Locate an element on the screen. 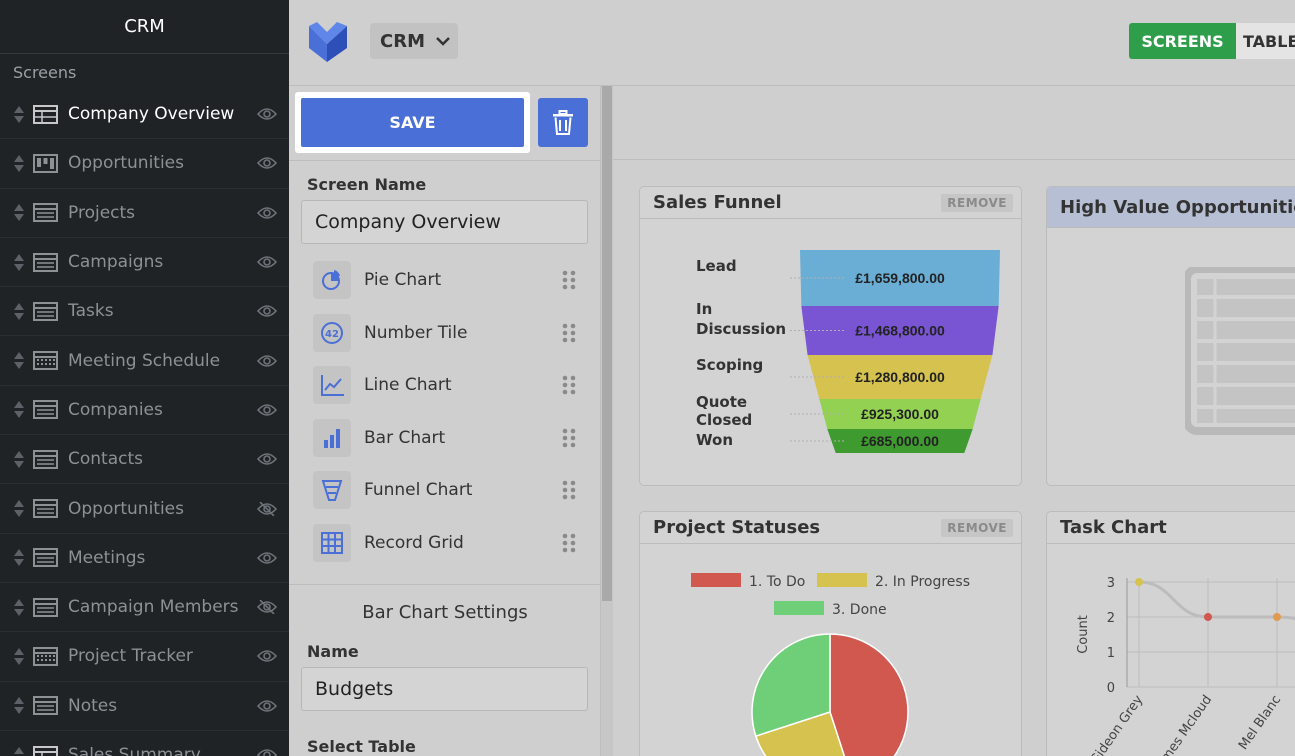  sidebar-item: Company Overview is located at coordinates (144, 115).